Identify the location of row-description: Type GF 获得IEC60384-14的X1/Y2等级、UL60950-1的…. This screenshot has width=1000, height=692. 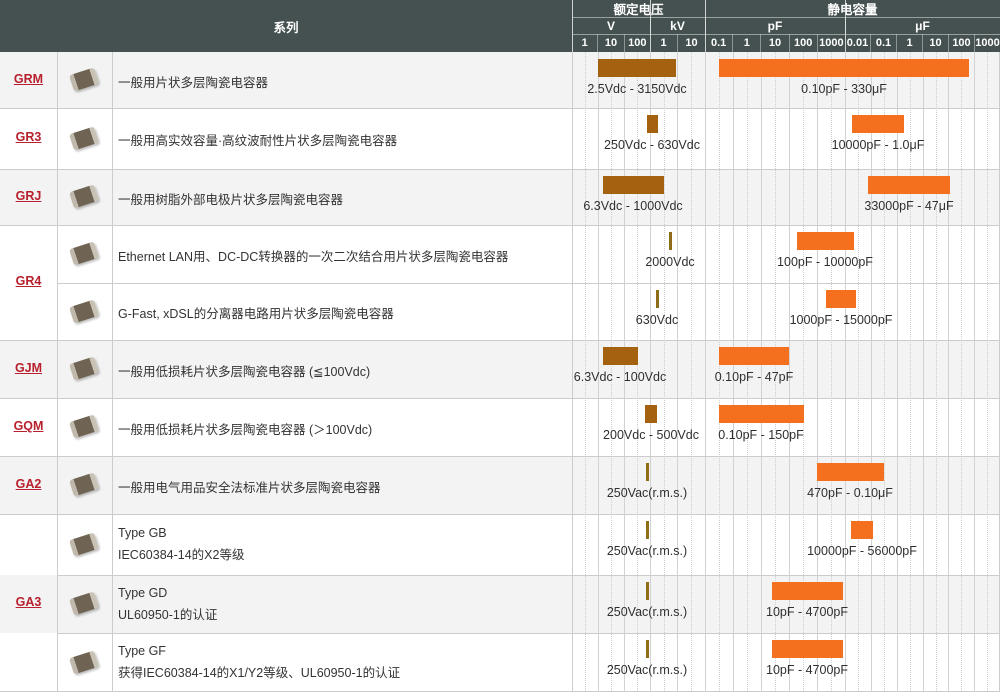
(343, 662).